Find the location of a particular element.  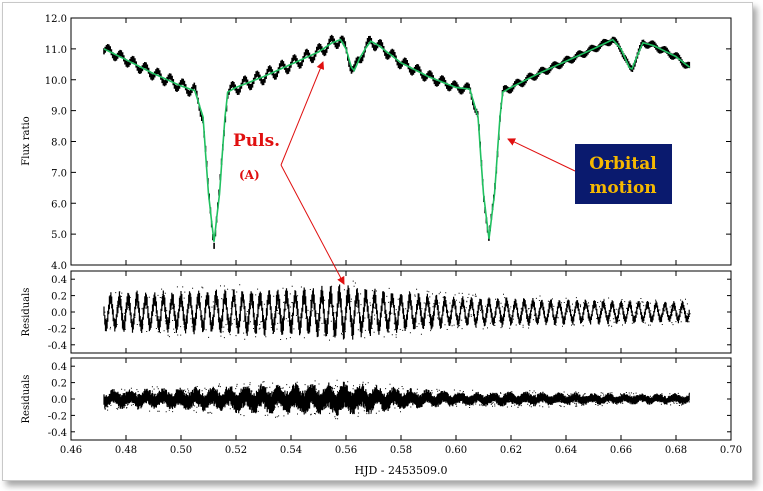

y-tick-label: 11.0 is located at coordinates (56, 50).